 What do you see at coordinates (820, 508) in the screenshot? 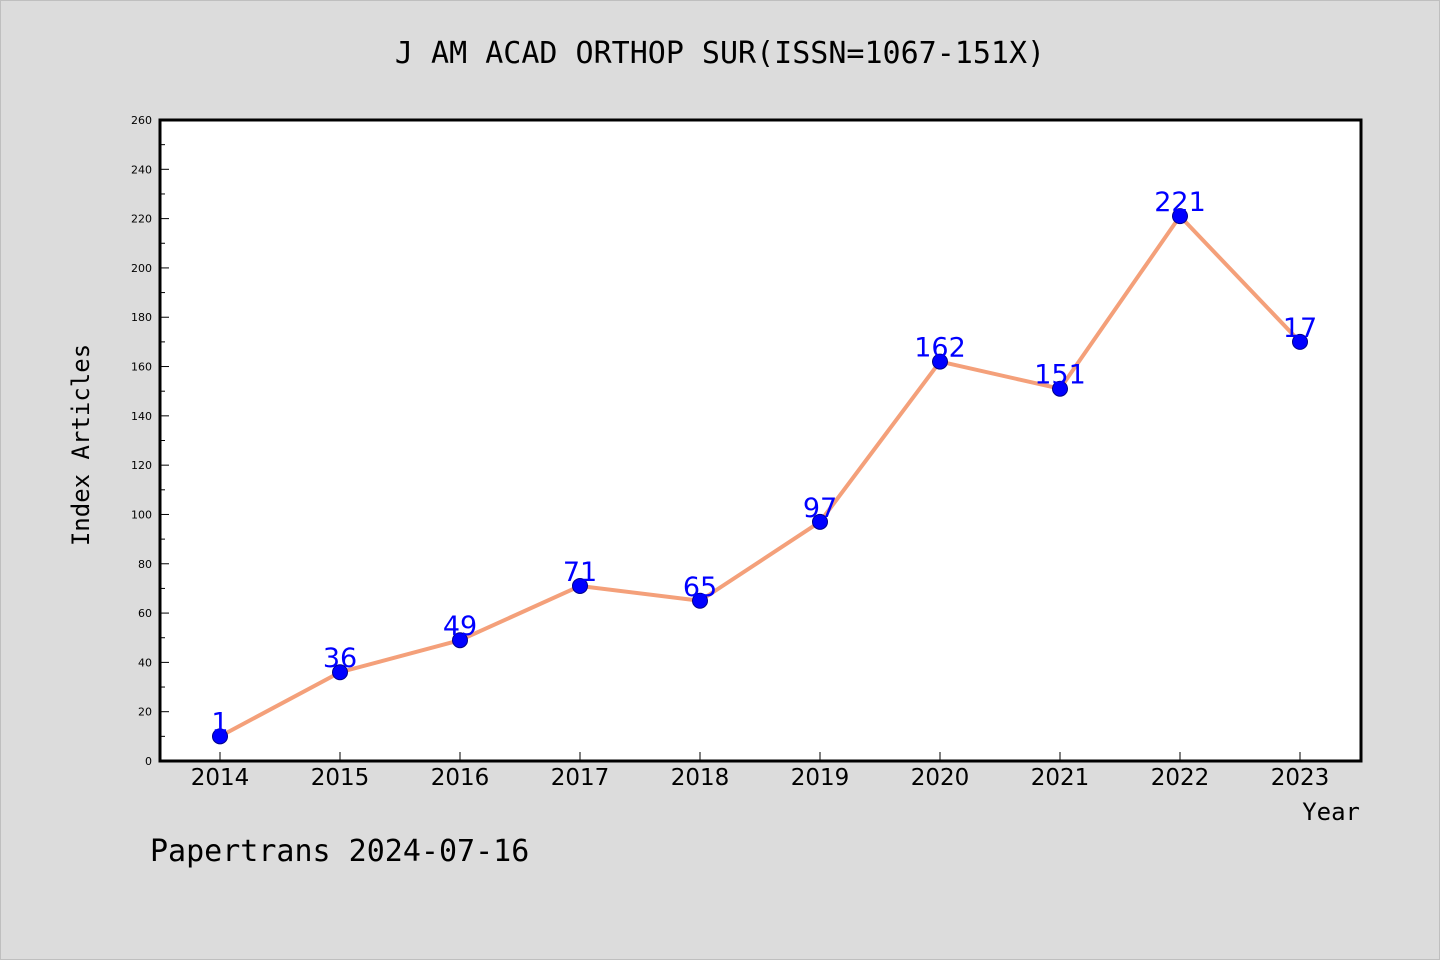
I see `data-label: 97` at bounding box center [820, 508].